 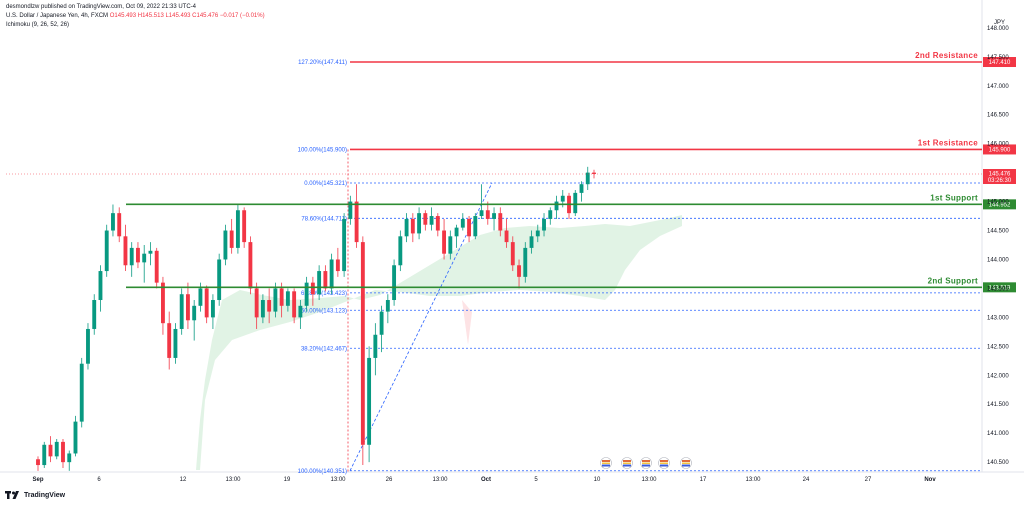 What do you see at coordinates (998, 203) in the screenshot?
I see `price-tick: 145.000` at bounding box center [998, 203].